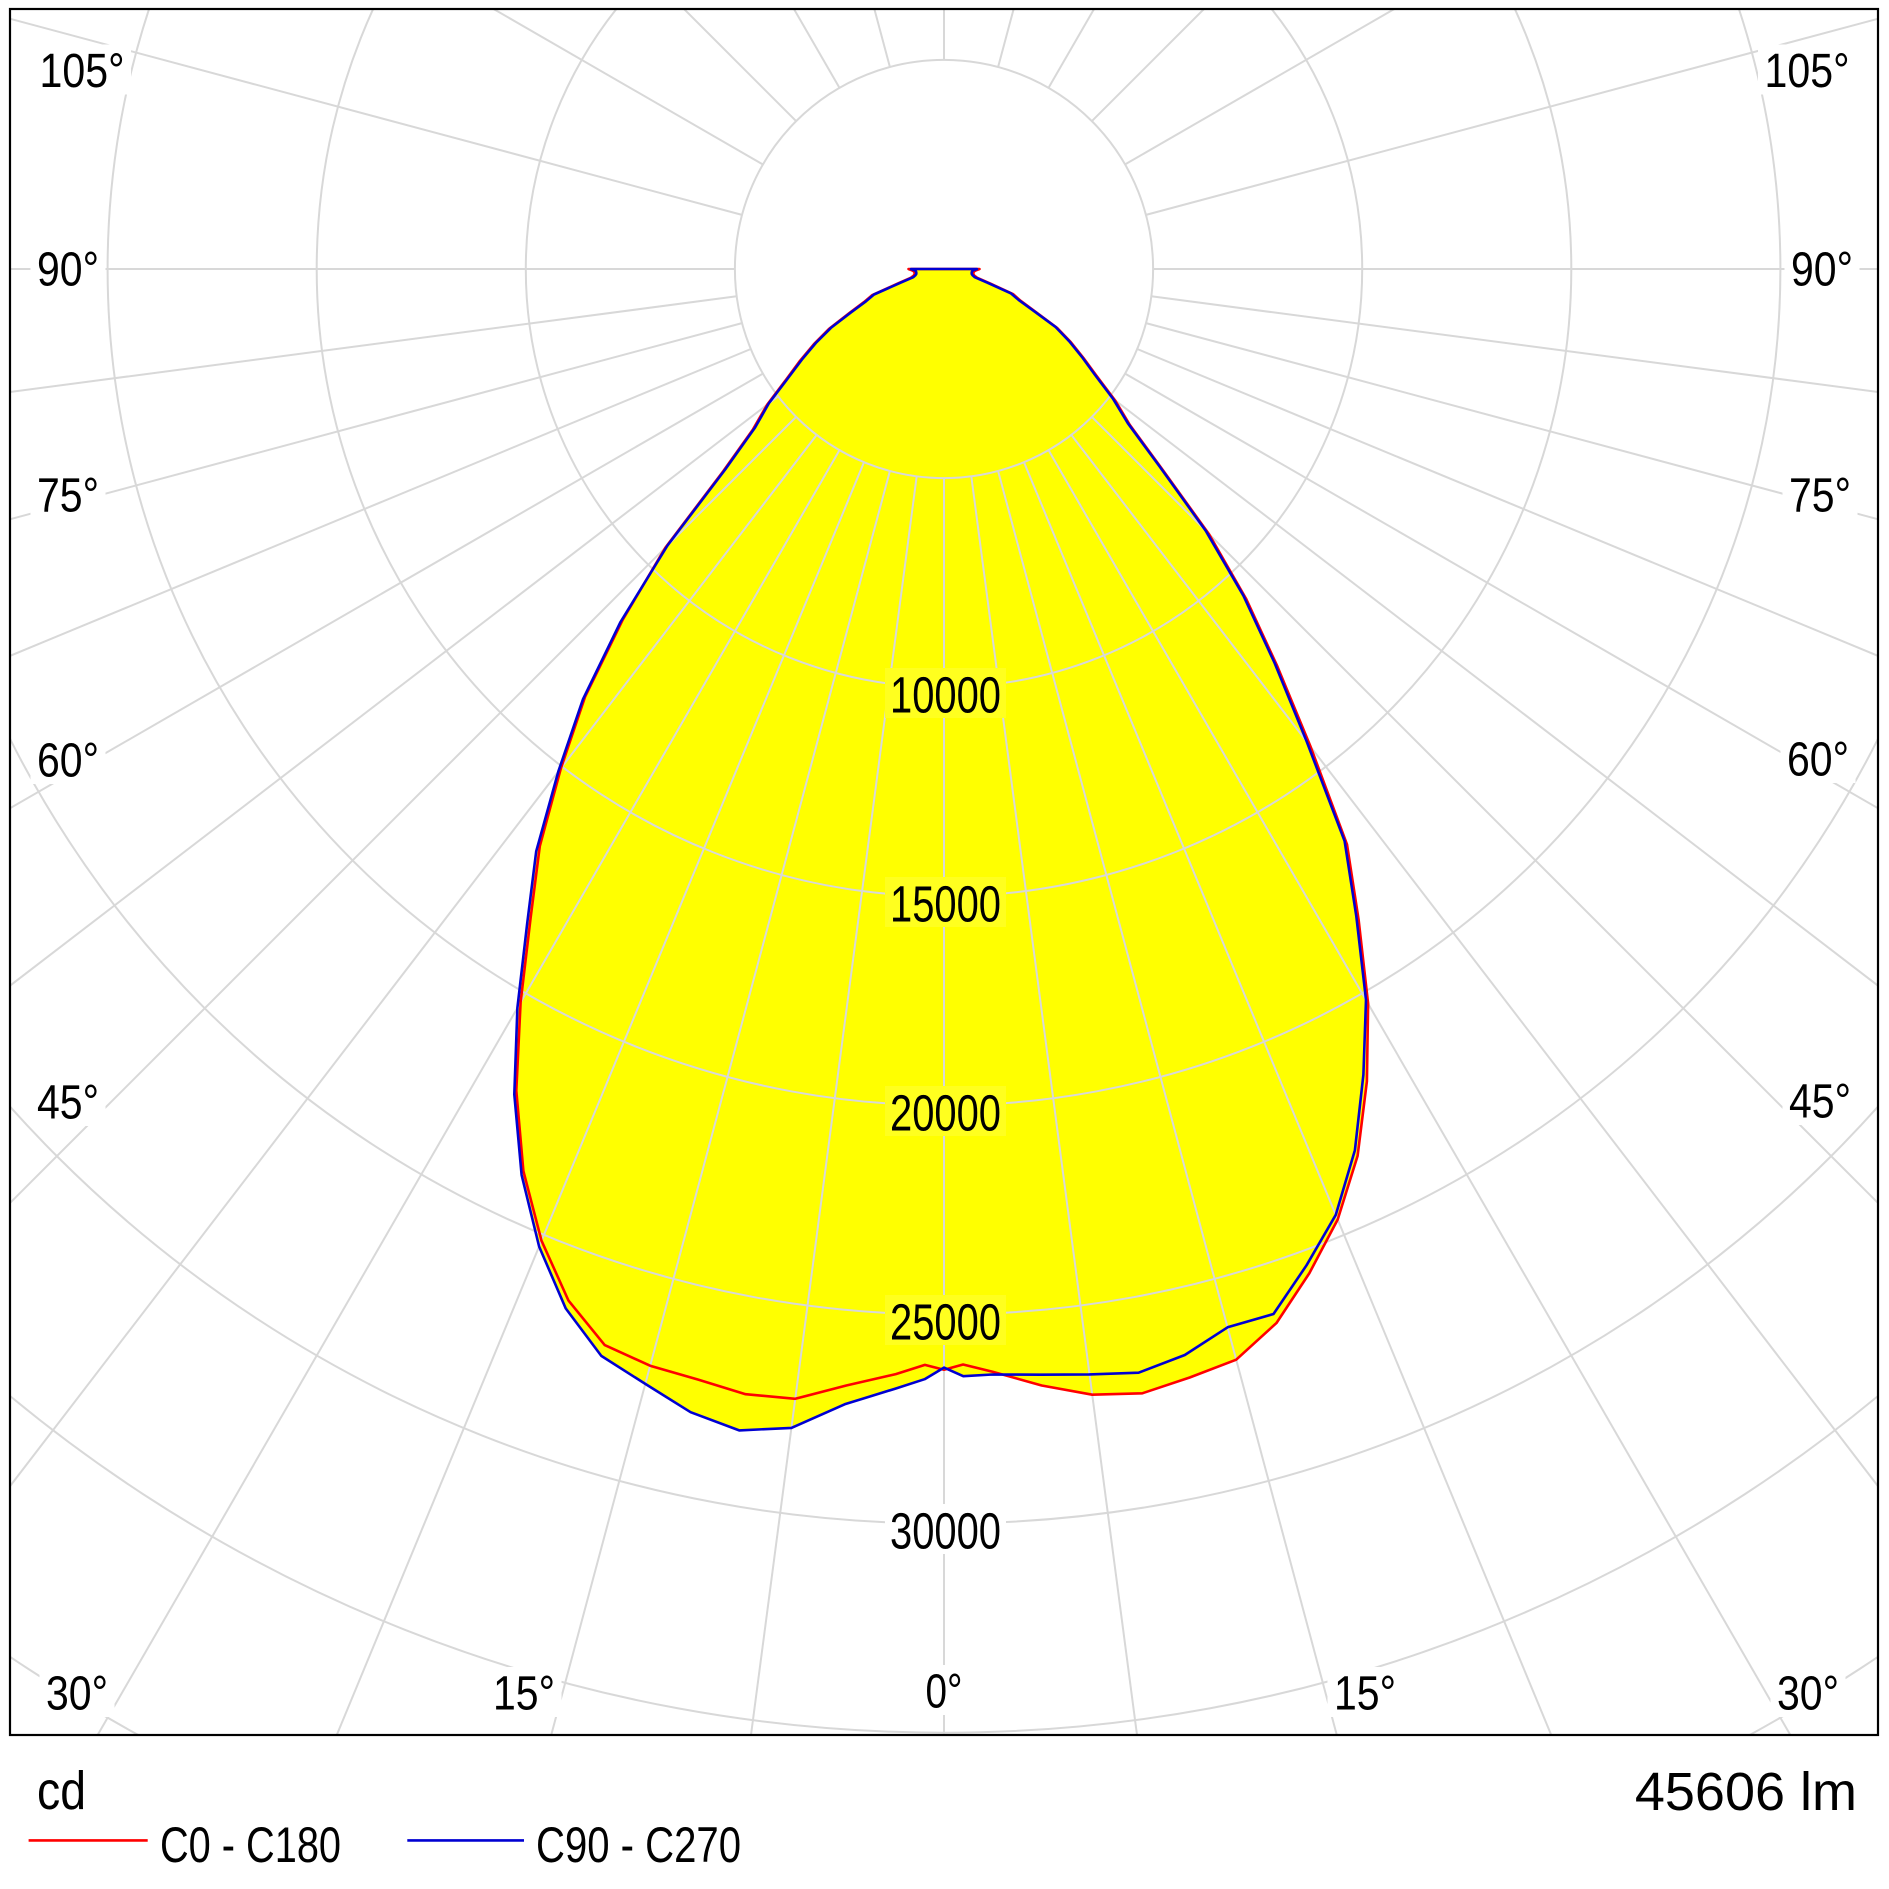  I want to click on svg-text: 30000, so click(945, 1531).